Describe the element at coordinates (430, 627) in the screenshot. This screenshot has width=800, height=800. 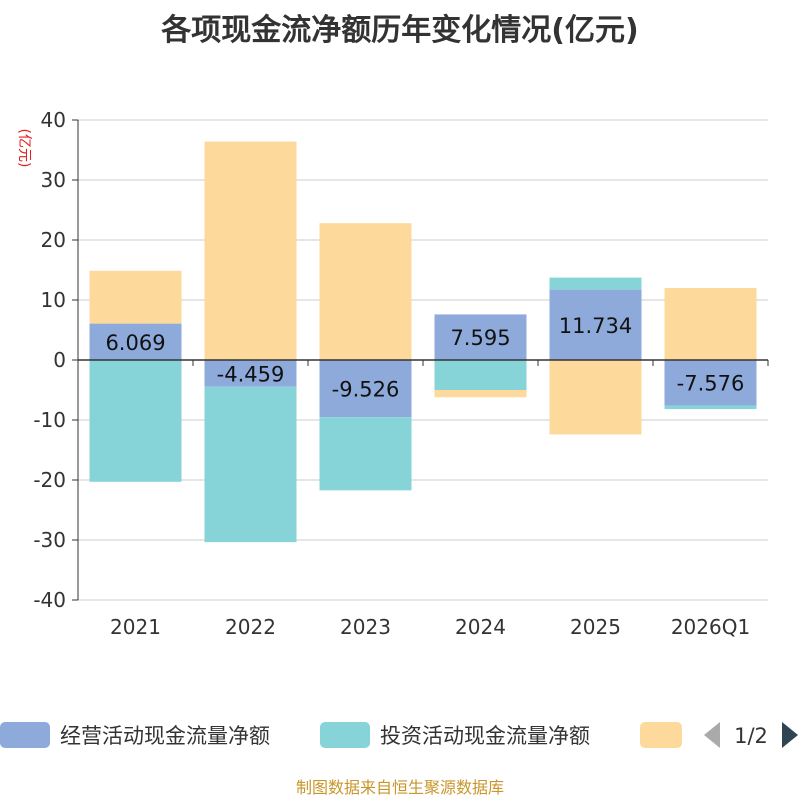
I see `x-tick-labels: 2021 2022 2023 2024 2025 2026Q1` at that location.